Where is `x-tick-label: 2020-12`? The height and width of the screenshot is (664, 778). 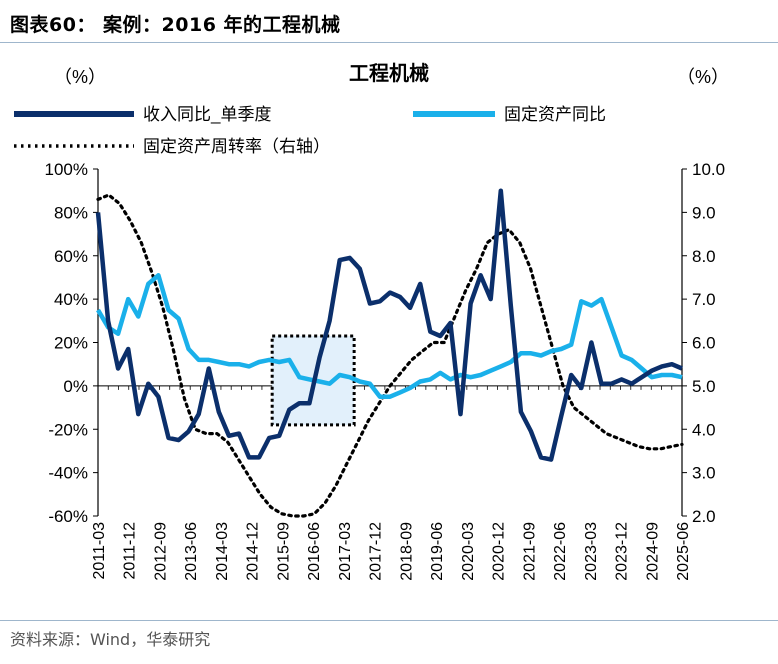
x-tick-label: 2020-12 is located at coordinates (499, 551).